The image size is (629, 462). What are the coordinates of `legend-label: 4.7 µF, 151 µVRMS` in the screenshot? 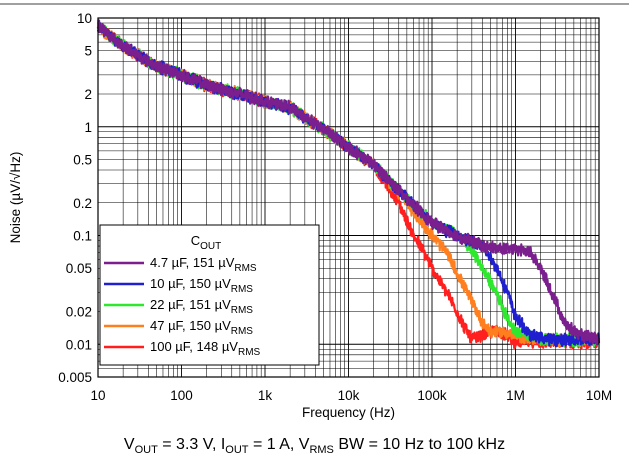 It's located at (203, 264).